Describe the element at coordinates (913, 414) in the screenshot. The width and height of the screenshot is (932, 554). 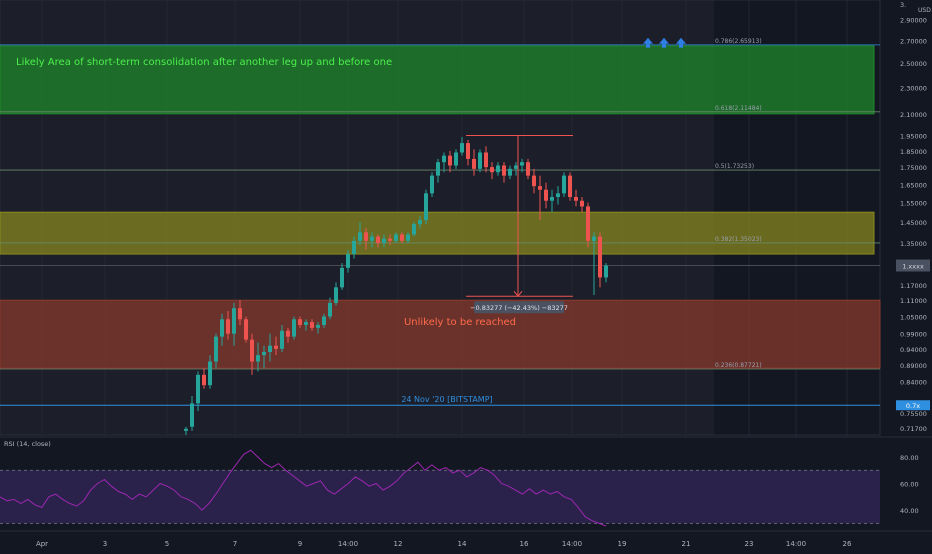
I see `y-tick-label: 0.75500` at that location.